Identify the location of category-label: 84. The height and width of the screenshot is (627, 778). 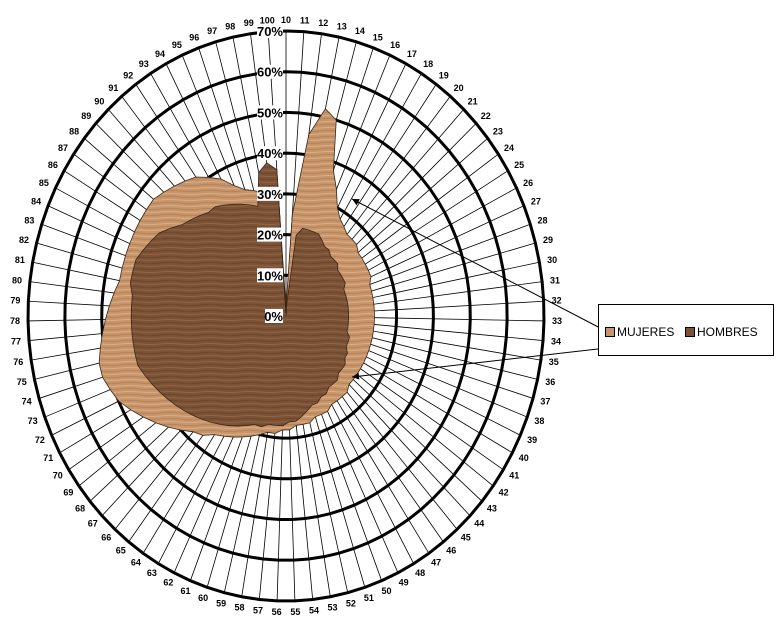
(36, 202).